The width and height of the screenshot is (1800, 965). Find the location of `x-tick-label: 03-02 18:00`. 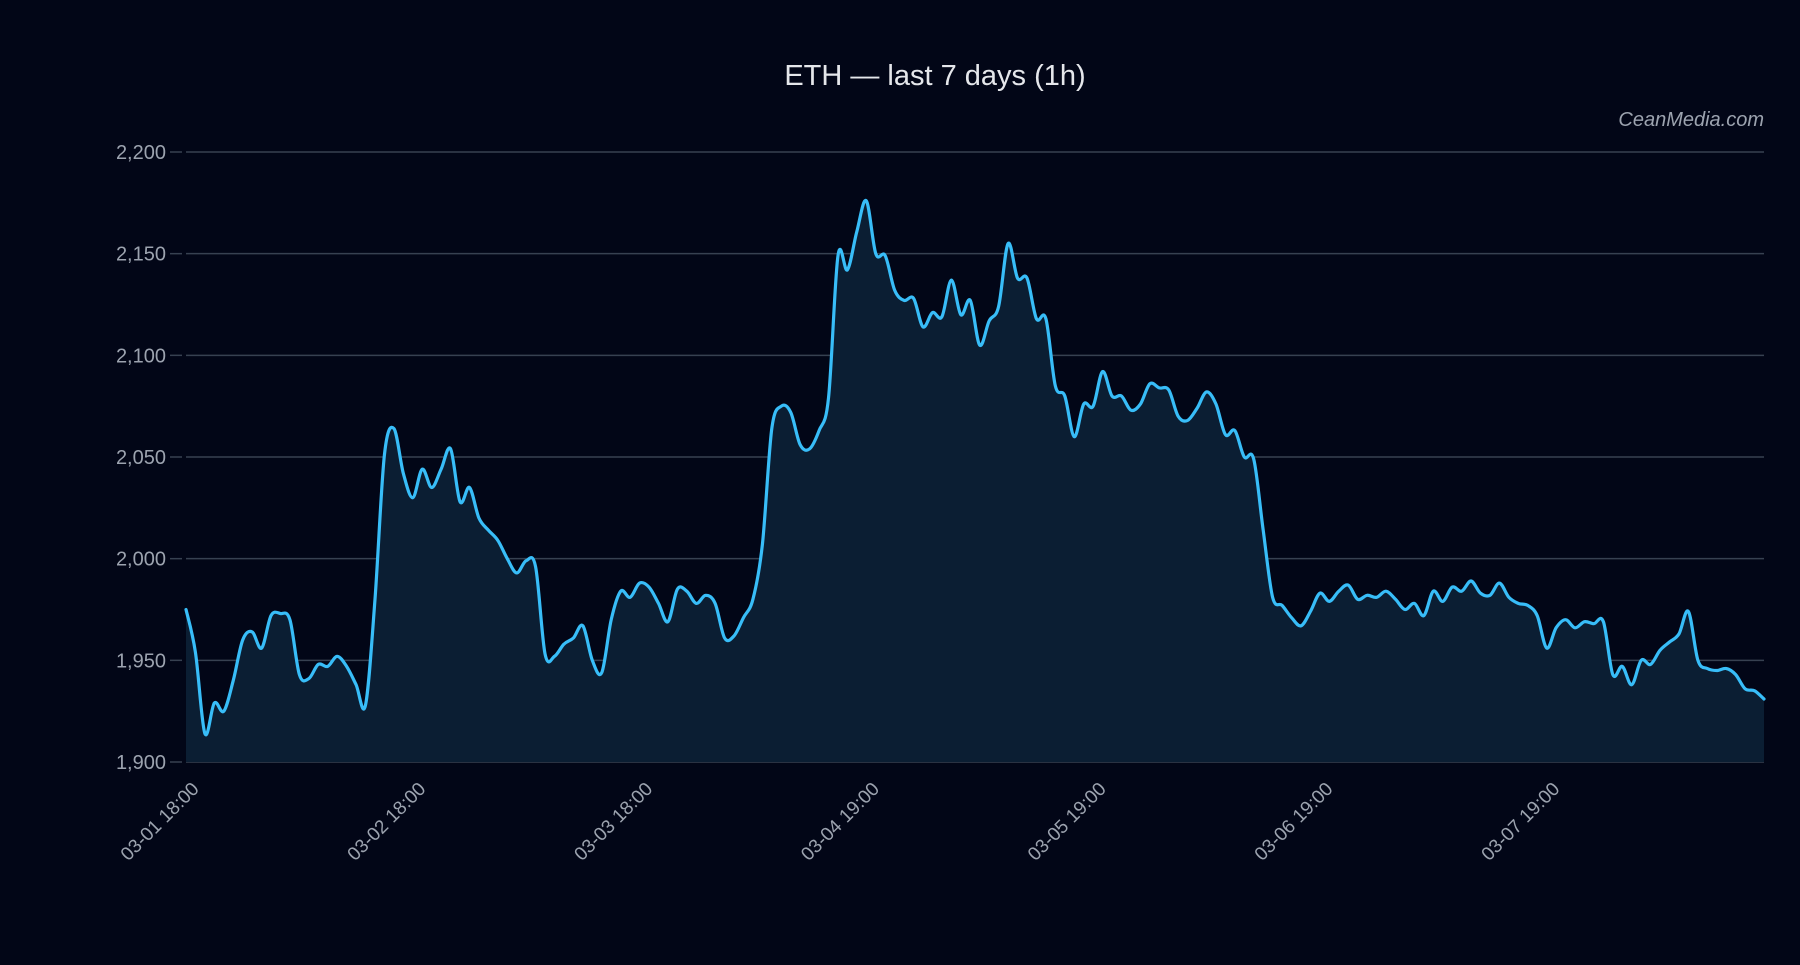

x-tick-label: 03-02 18:00 is located at coordinates (387, 822).